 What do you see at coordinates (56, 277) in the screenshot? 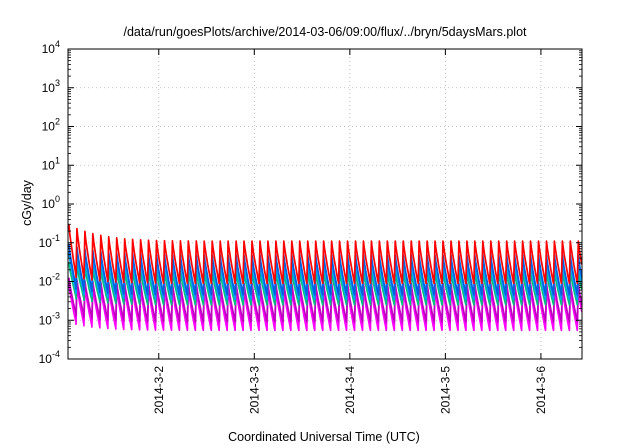
I see `y-tick-exponent: -2` at bounding box center [56, 277].